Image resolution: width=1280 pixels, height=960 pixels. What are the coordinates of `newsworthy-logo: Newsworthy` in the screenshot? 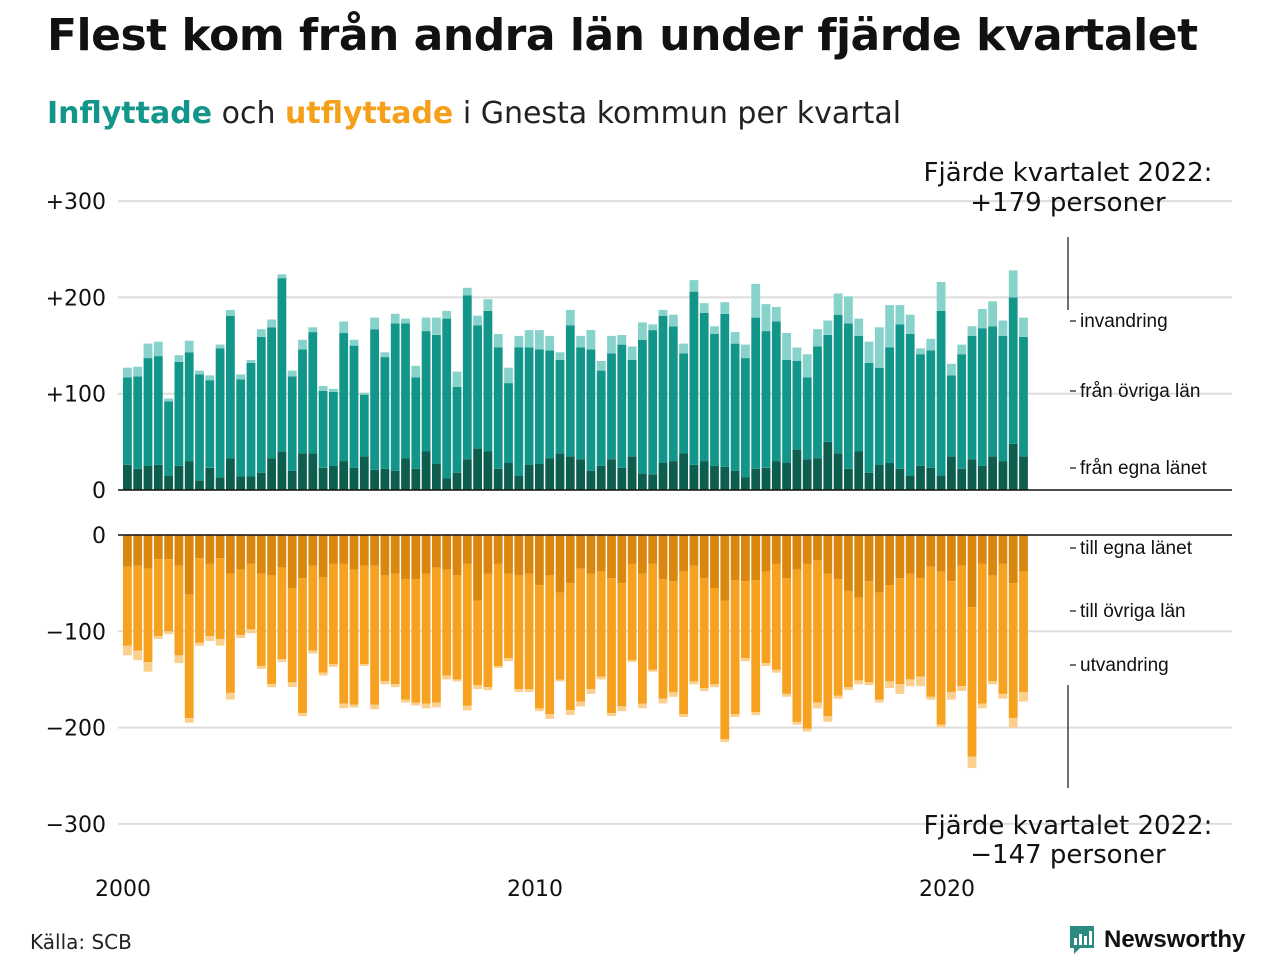 It's located at (1156, 940).